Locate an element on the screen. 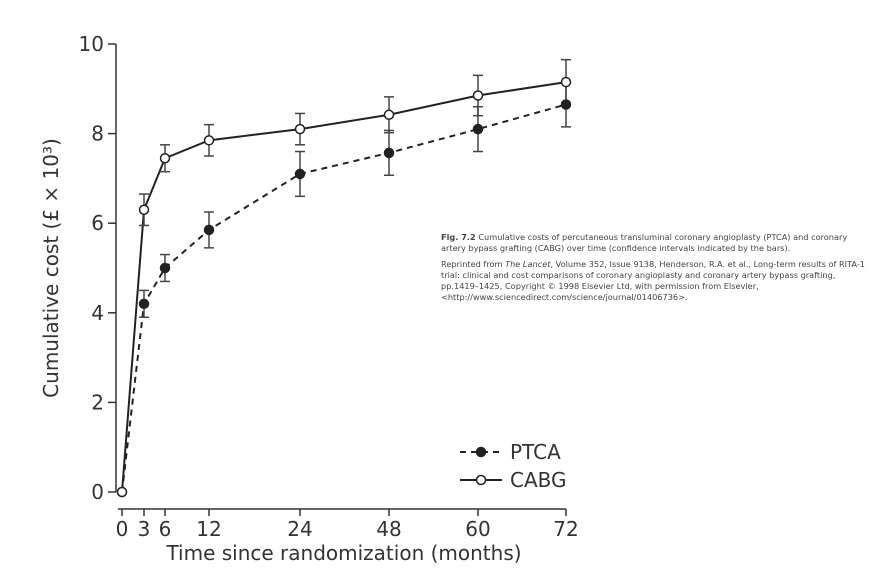  x-tick-label: 0 is located at coordinates (122, 529).